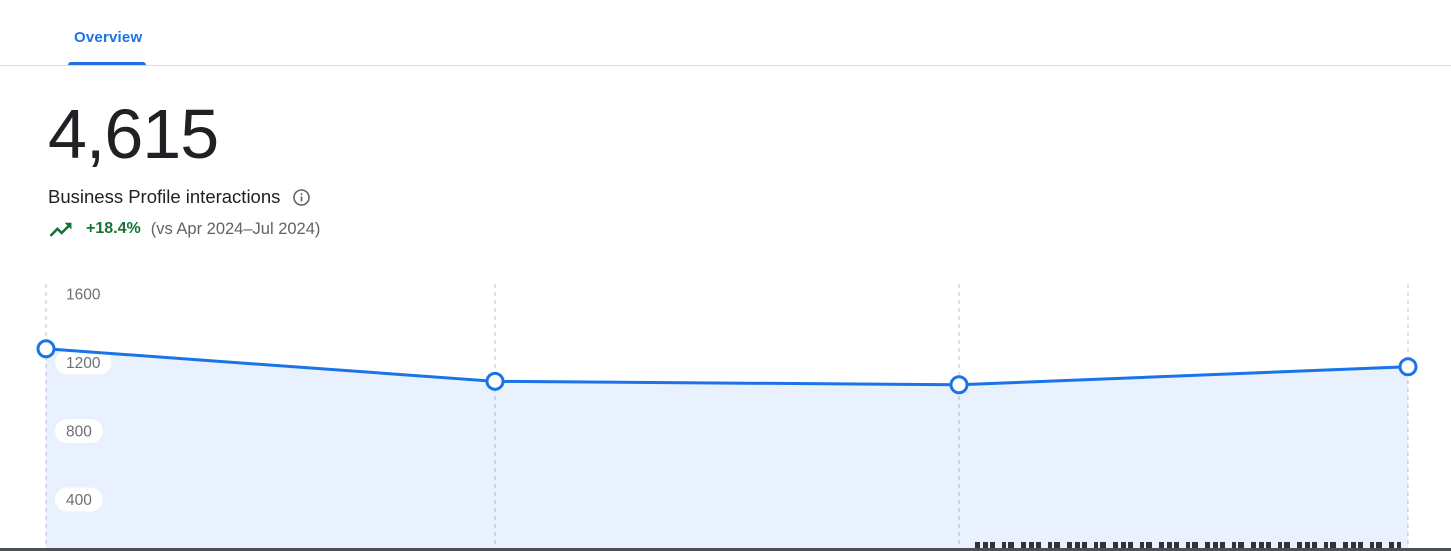 The width and height of the screenshot is (1451, 551). What do you see at coordinates (301, 197) in the screenshot?
I see `info-icon` at bounding box center [301, 197].